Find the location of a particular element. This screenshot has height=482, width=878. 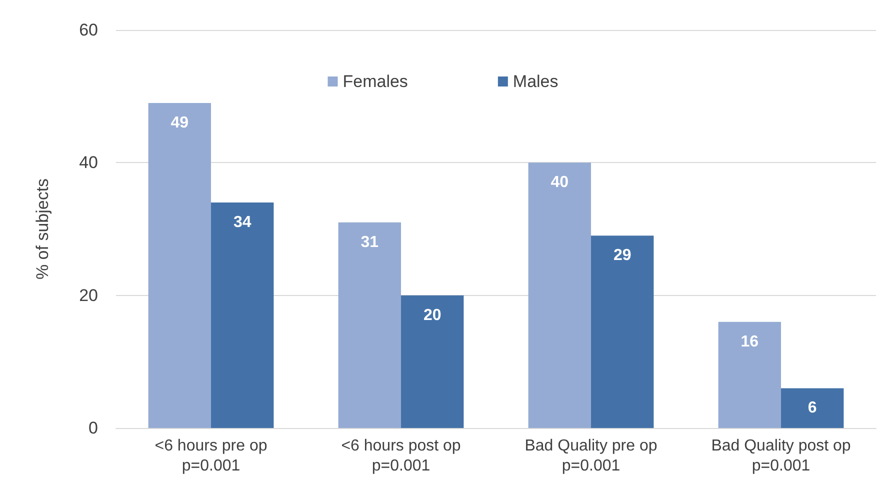

y-tick-label: 20 is located at coordinates (88, 295).